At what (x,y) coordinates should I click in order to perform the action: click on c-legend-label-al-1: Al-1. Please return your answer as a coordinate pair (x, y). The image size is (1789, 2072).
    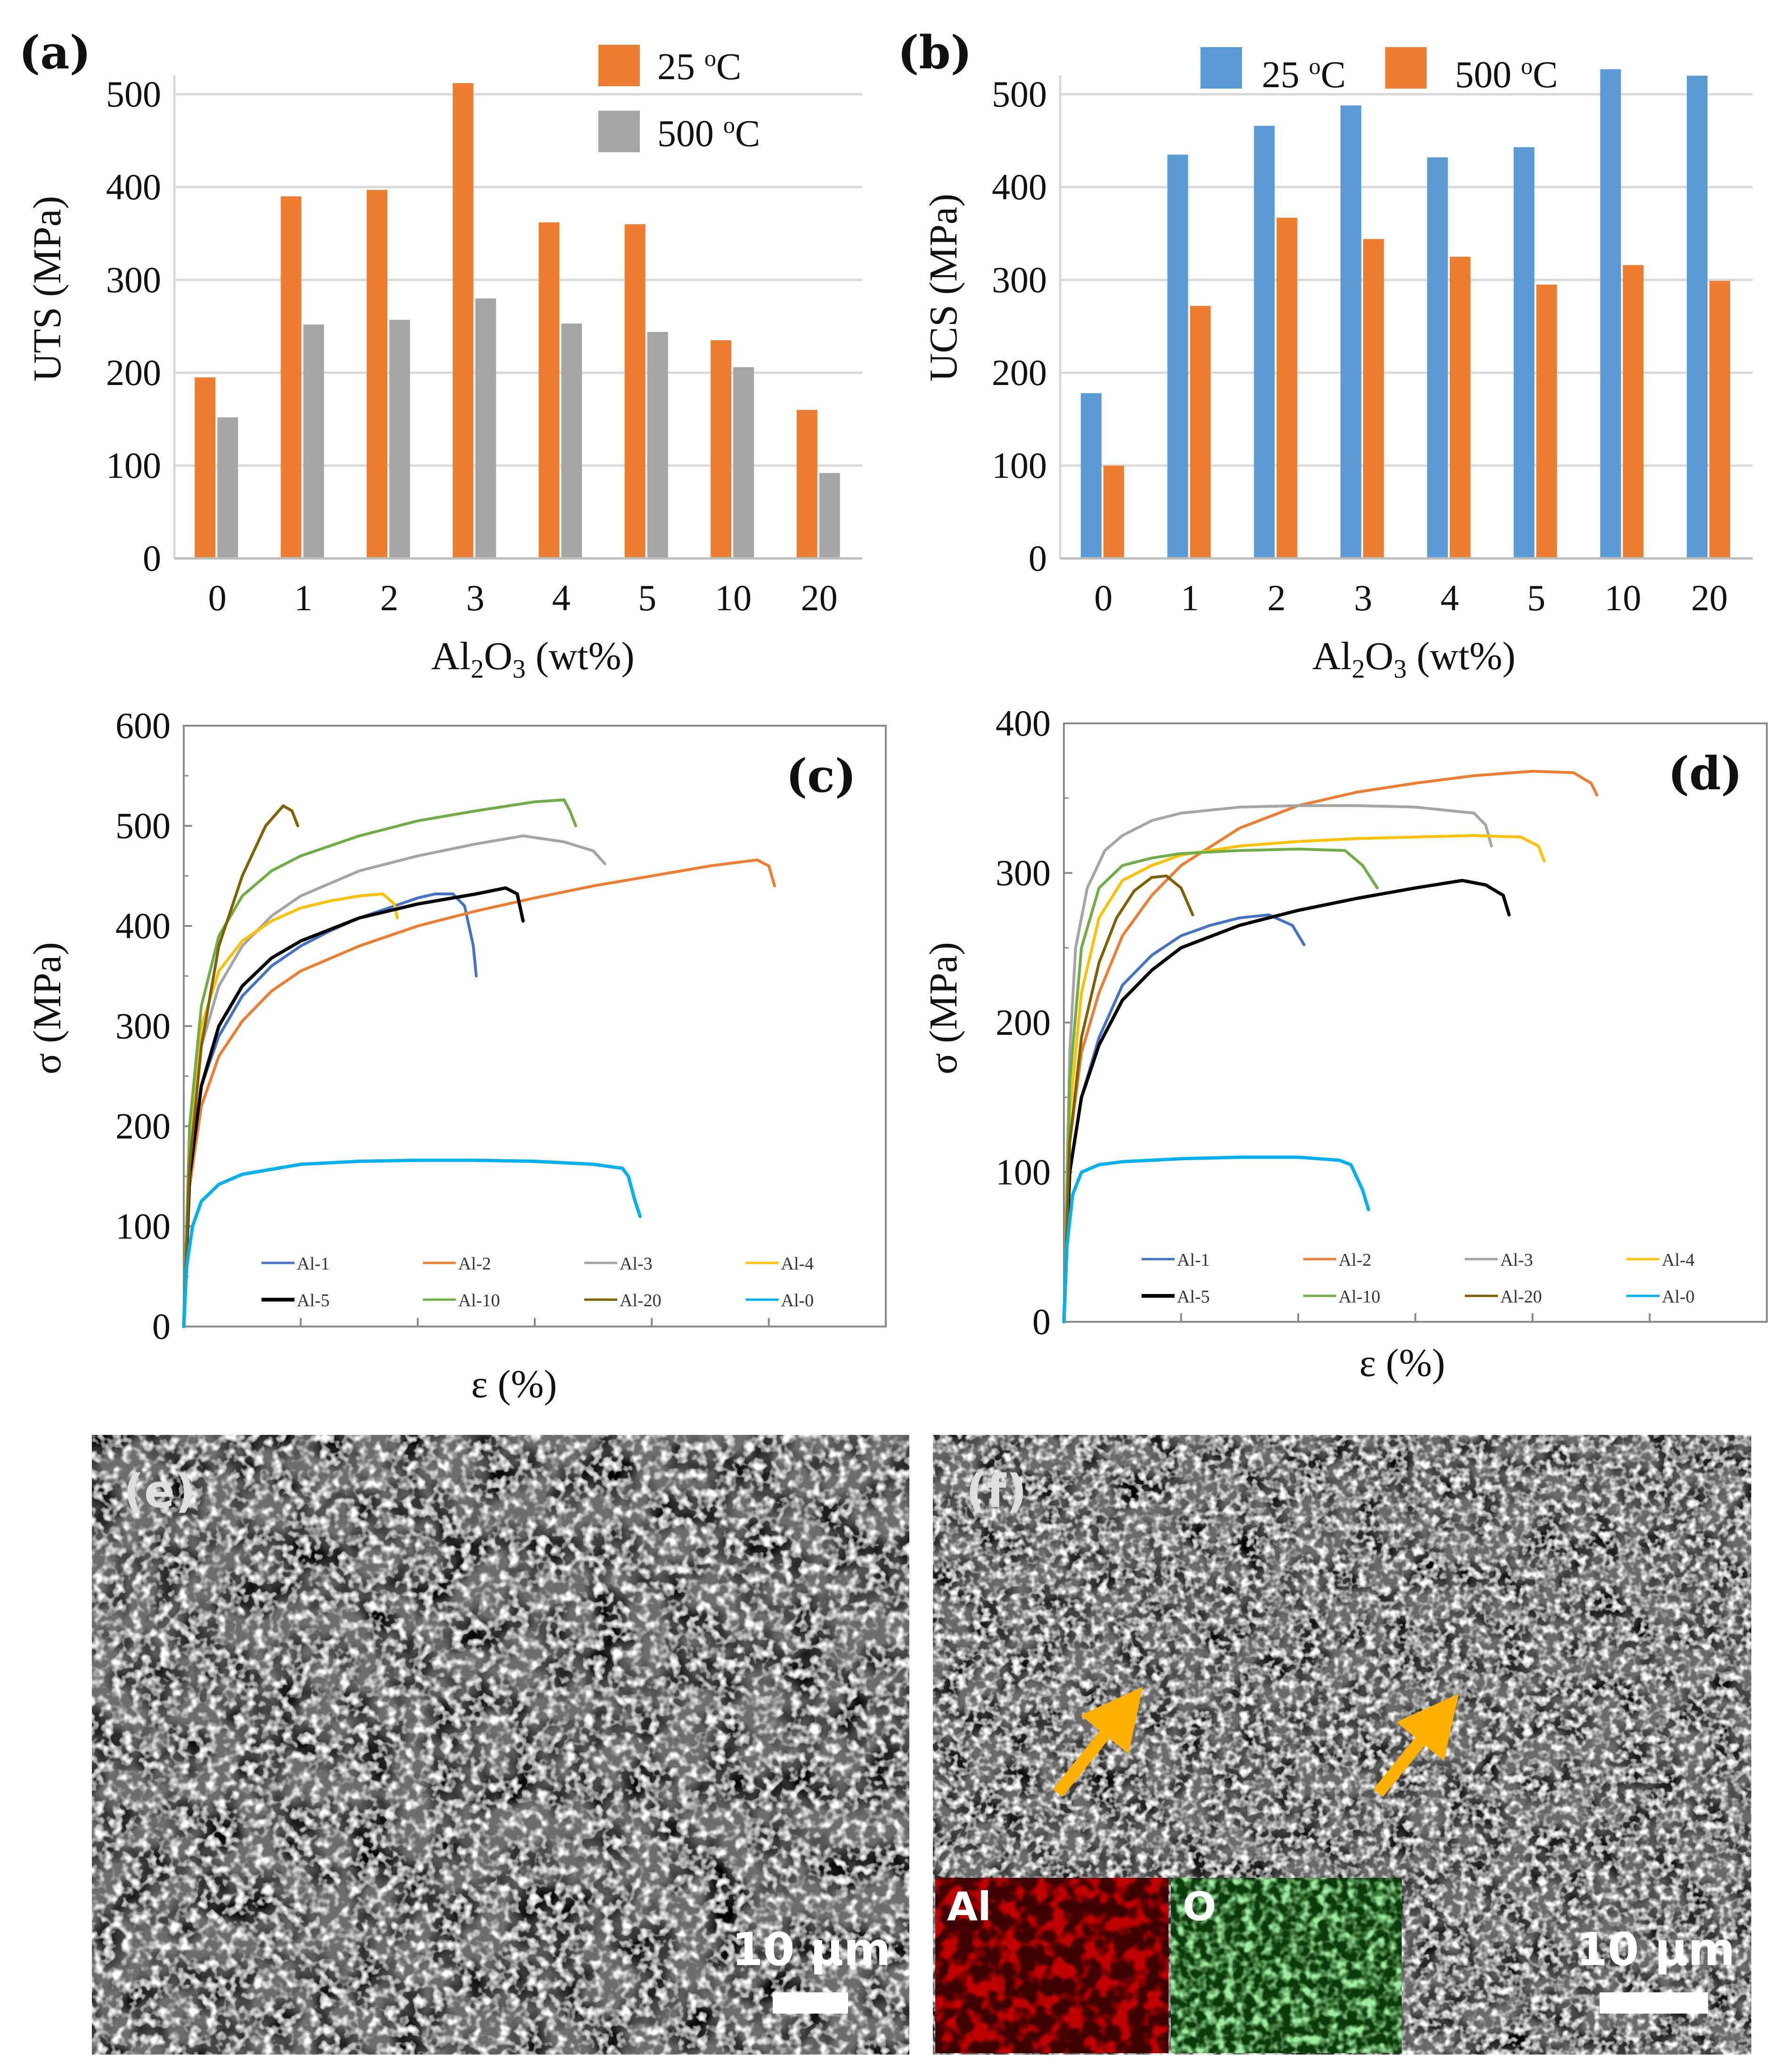
    Looking at the image, I should click on (313, 1264).